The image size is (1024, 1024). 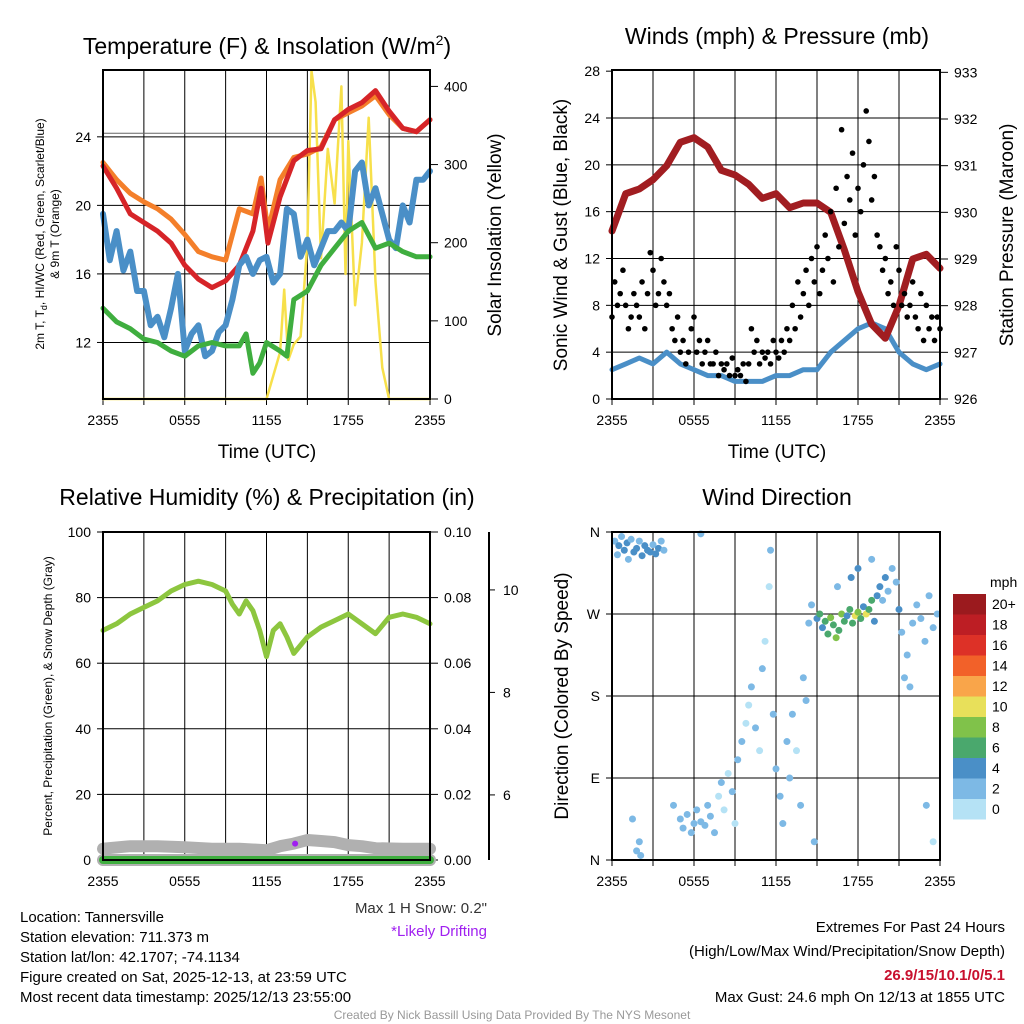 I want to click on winddir-ylabel: Direction (Colored By Speed), so click(x=562, y=695).